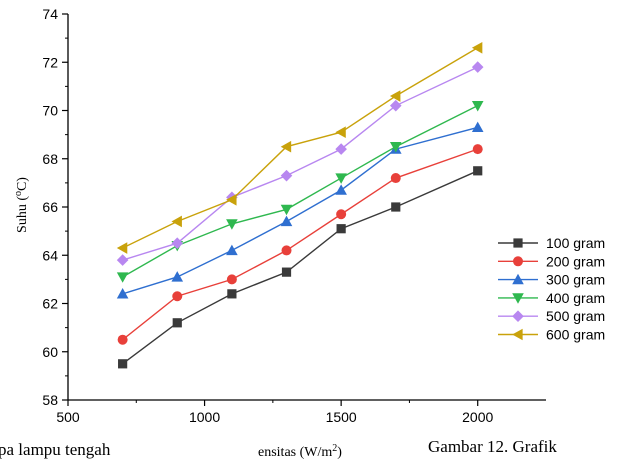 The width and height of the screenshot is (620, 462). What do you see at coordinates (575, 335) in the screenshot?
I see `legend-label: 600 gram` at bounding box center [575, 335].